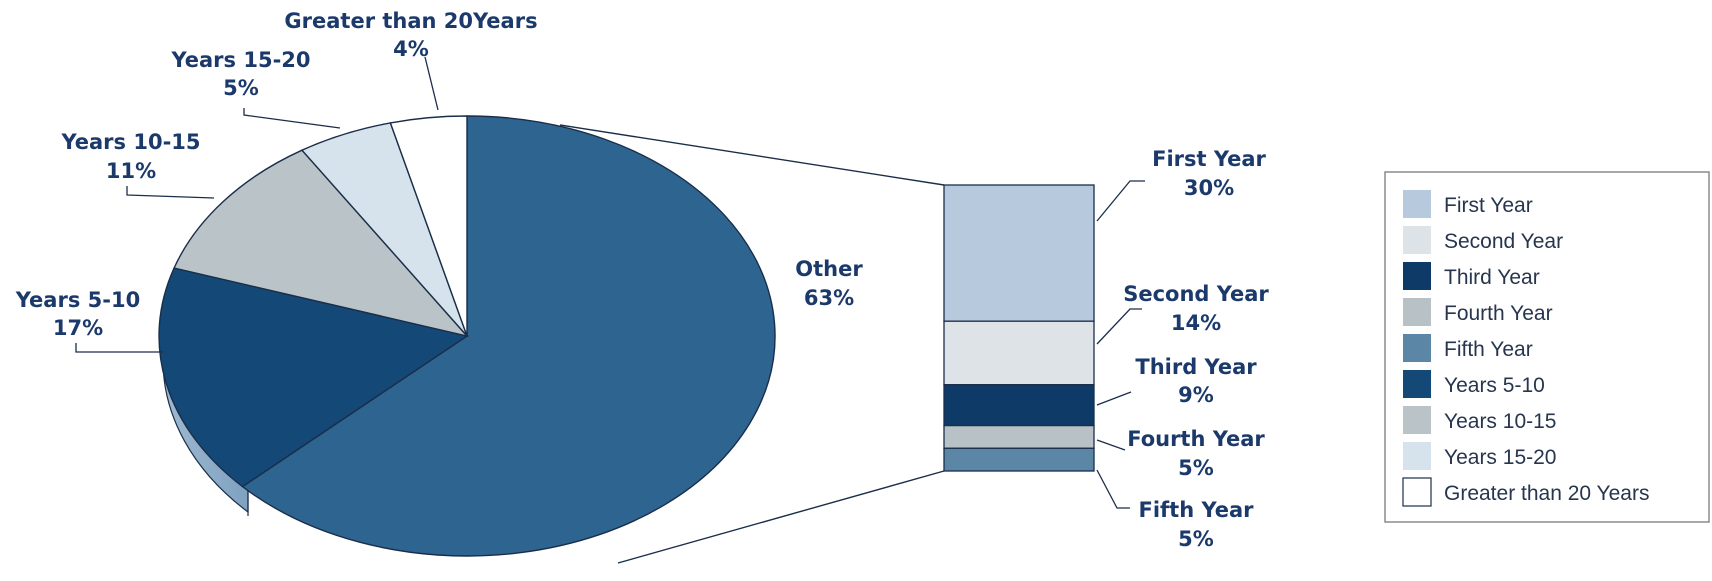 The width and height of the screenshot is (1712, 581). Describe the element at coordinates (1019, 353) in the screenshot. I see `bar-segment-second-year` at that location.